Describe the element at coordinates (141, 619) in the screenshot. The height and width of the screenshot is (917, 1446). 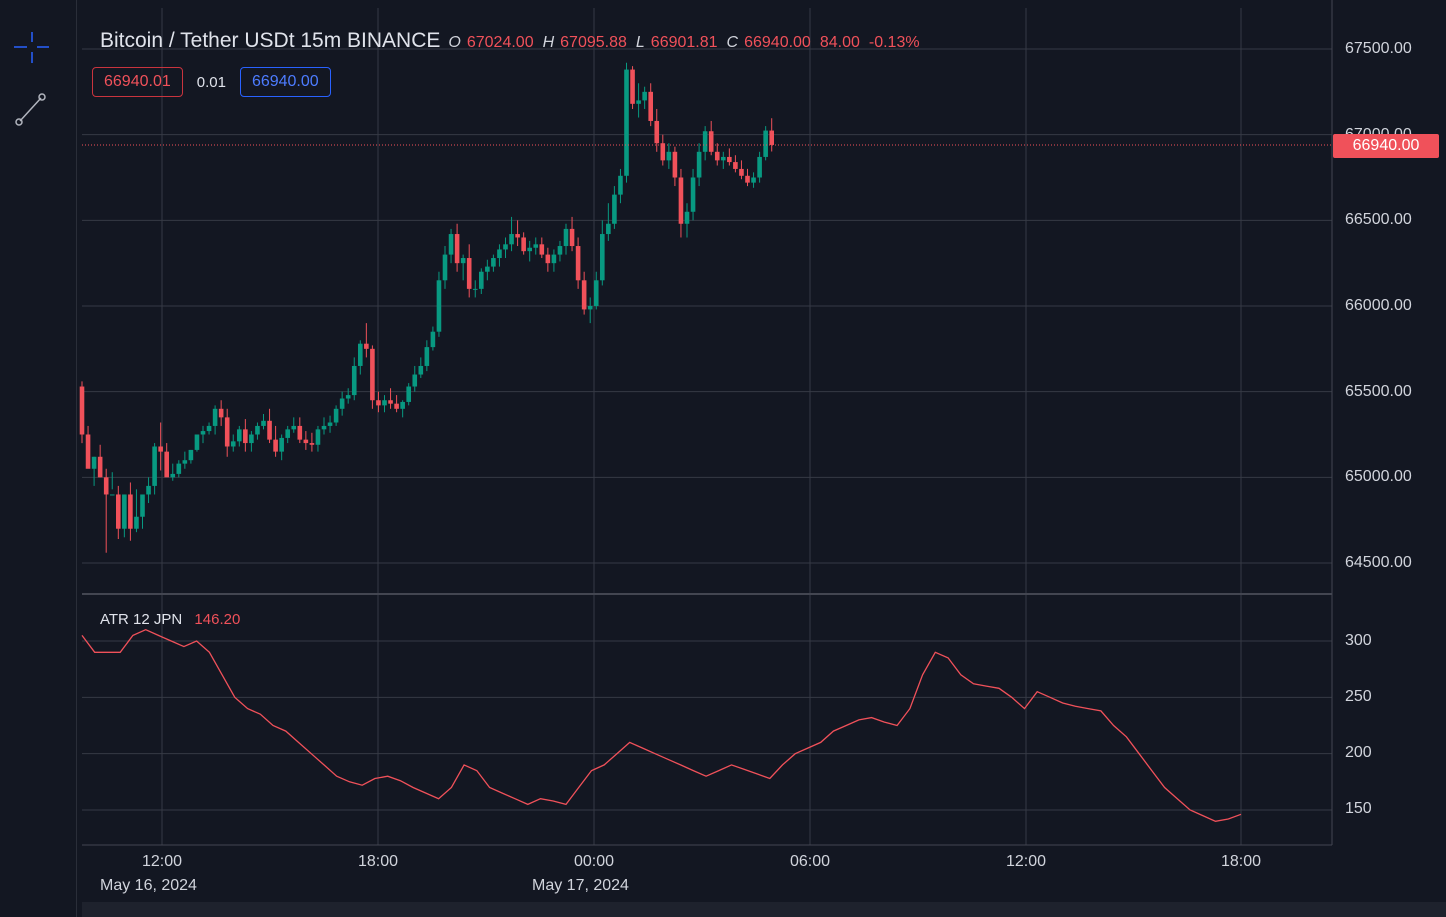
I see `indicator-name: ATR 12 JPN` at that location.